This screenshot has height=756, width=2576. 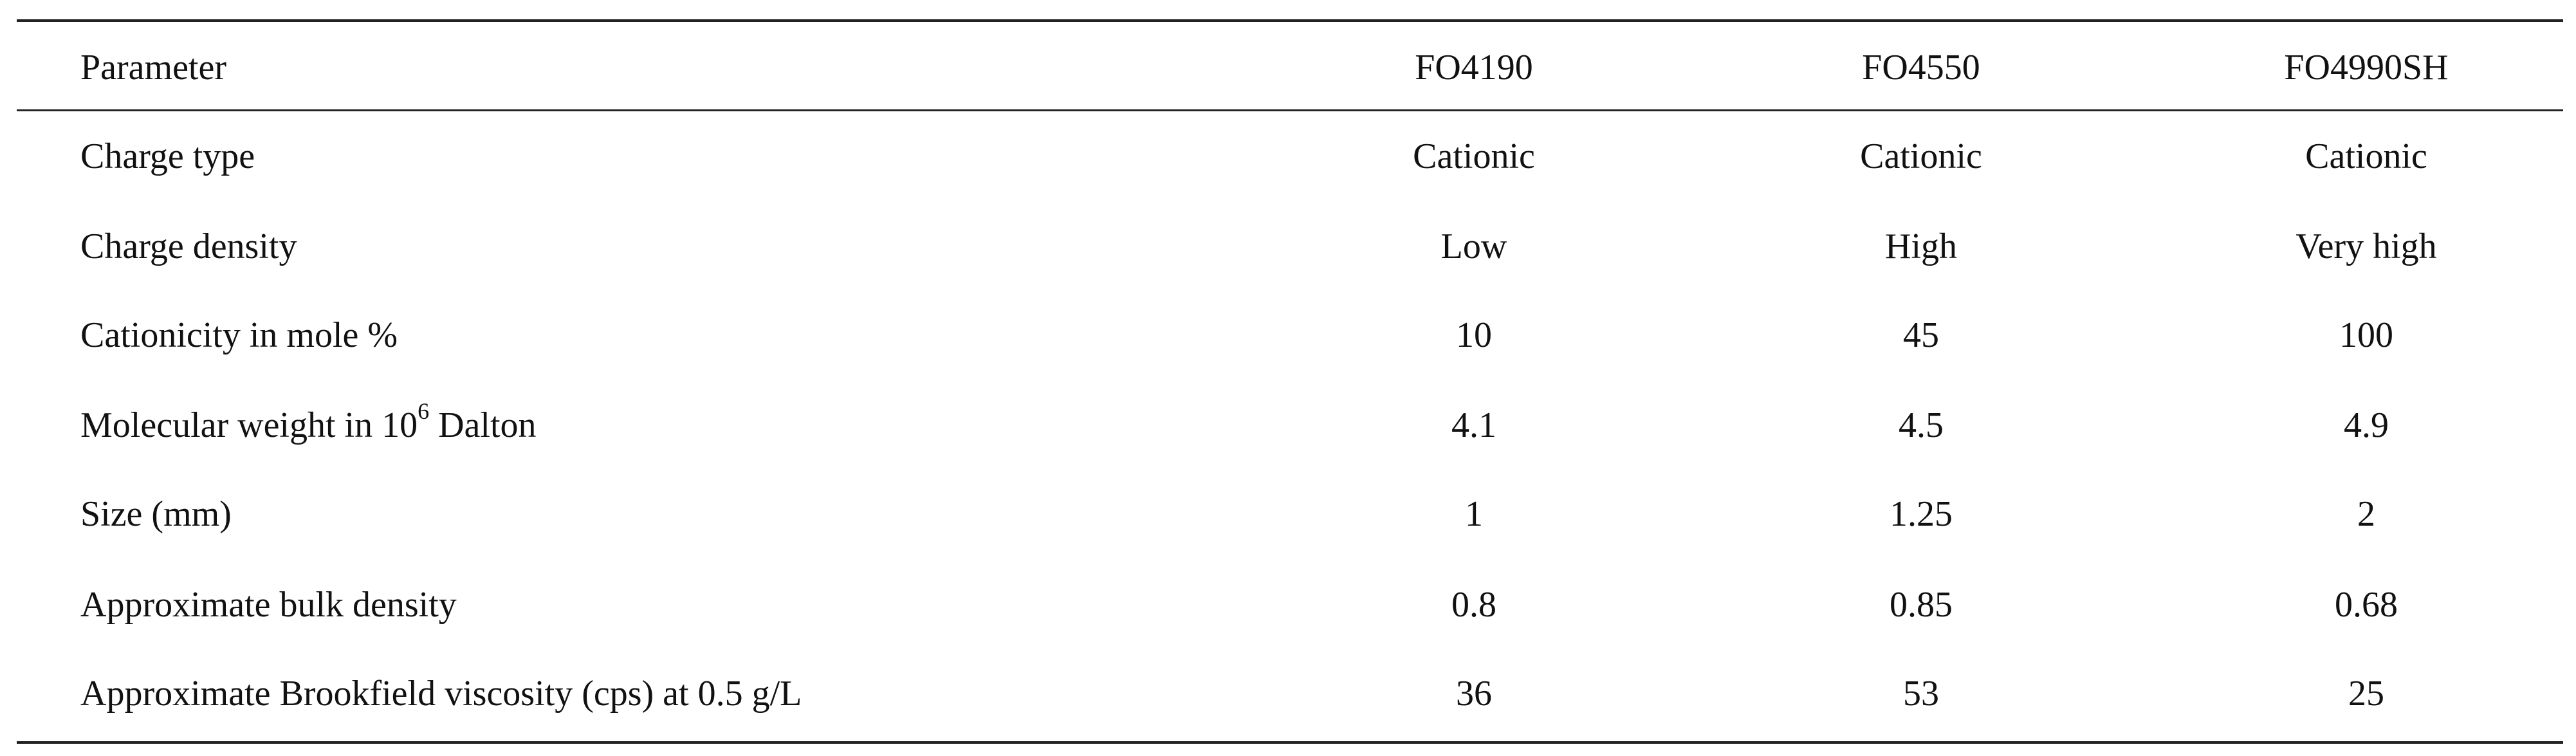 What do you see at coordinates (167, 156) in the screenshot?
I see `row-label: Charge type` at bounding box center [167, 156].